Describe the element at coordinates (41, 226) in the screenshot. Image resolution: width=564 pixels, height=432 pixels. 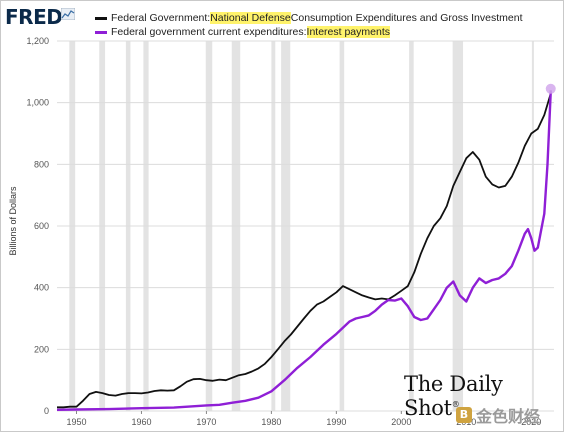
I see `y-tick-label-600: 600` at that location.